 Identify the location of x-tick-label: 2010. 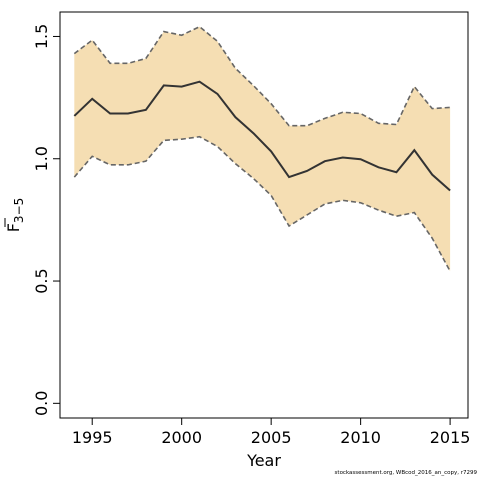
(360, 437).